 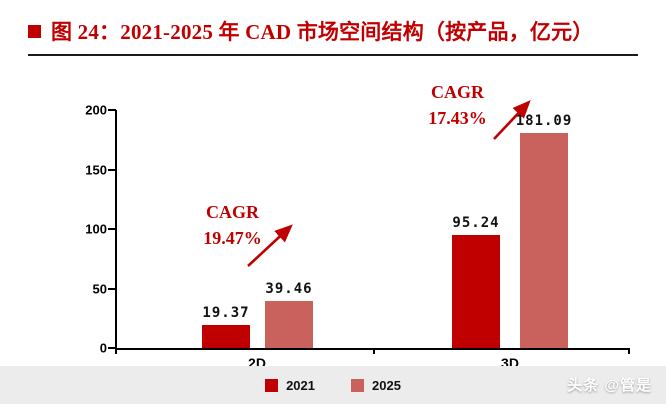 What do you see at coordinates (386, 385) in the screenshot?
I see `legend-label: 2025` at bounding box center [386, 385].